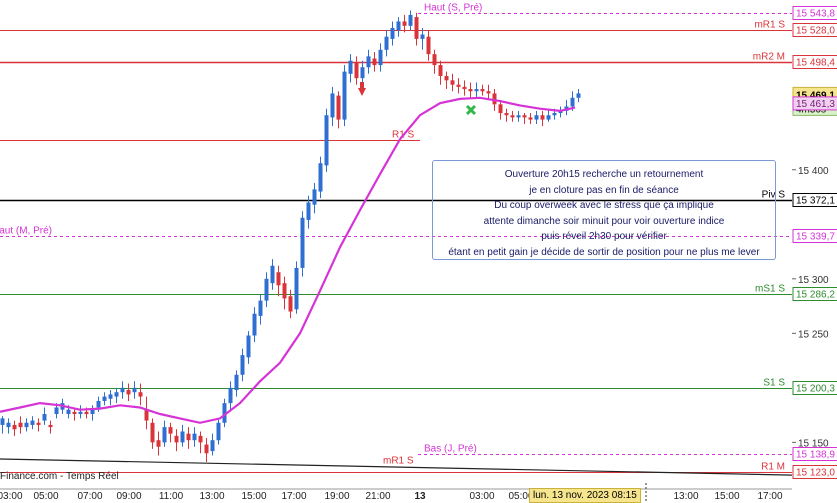  I want to click on trendline, so click(418, 467).